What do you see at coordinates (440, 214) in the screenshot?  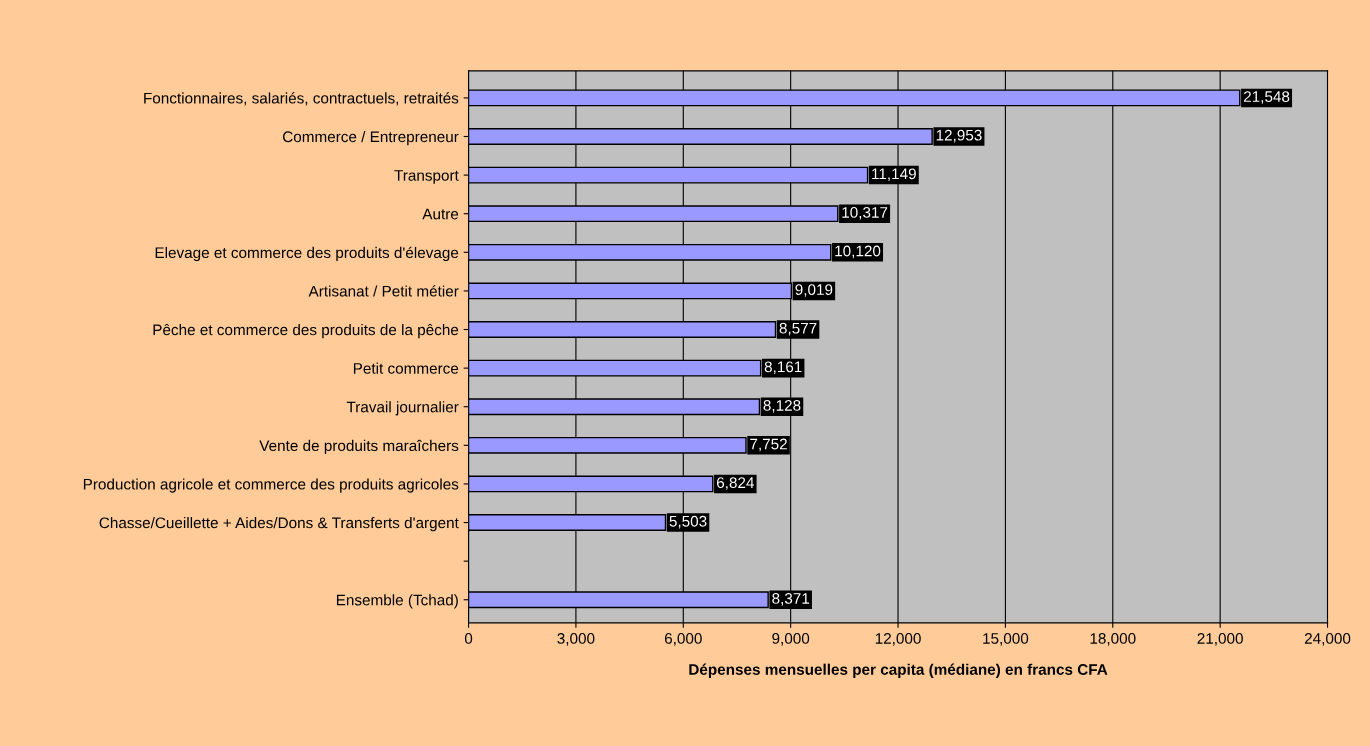 I see `y-tick-label: Autre` at bounding box center [440, 214].